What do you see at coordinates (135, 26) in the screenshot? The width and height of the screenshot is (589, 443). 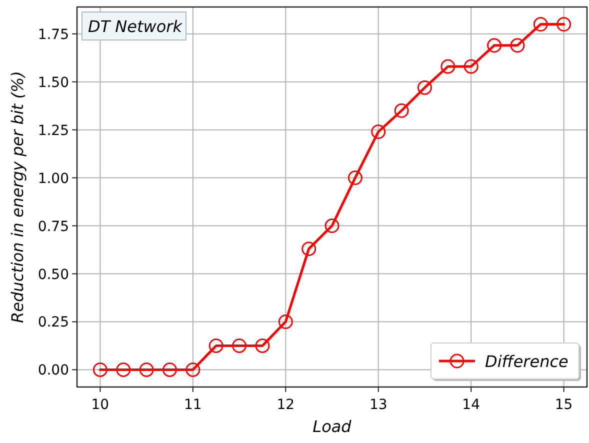 I see `annotation: DT Network` at bounding box center [135, 26].